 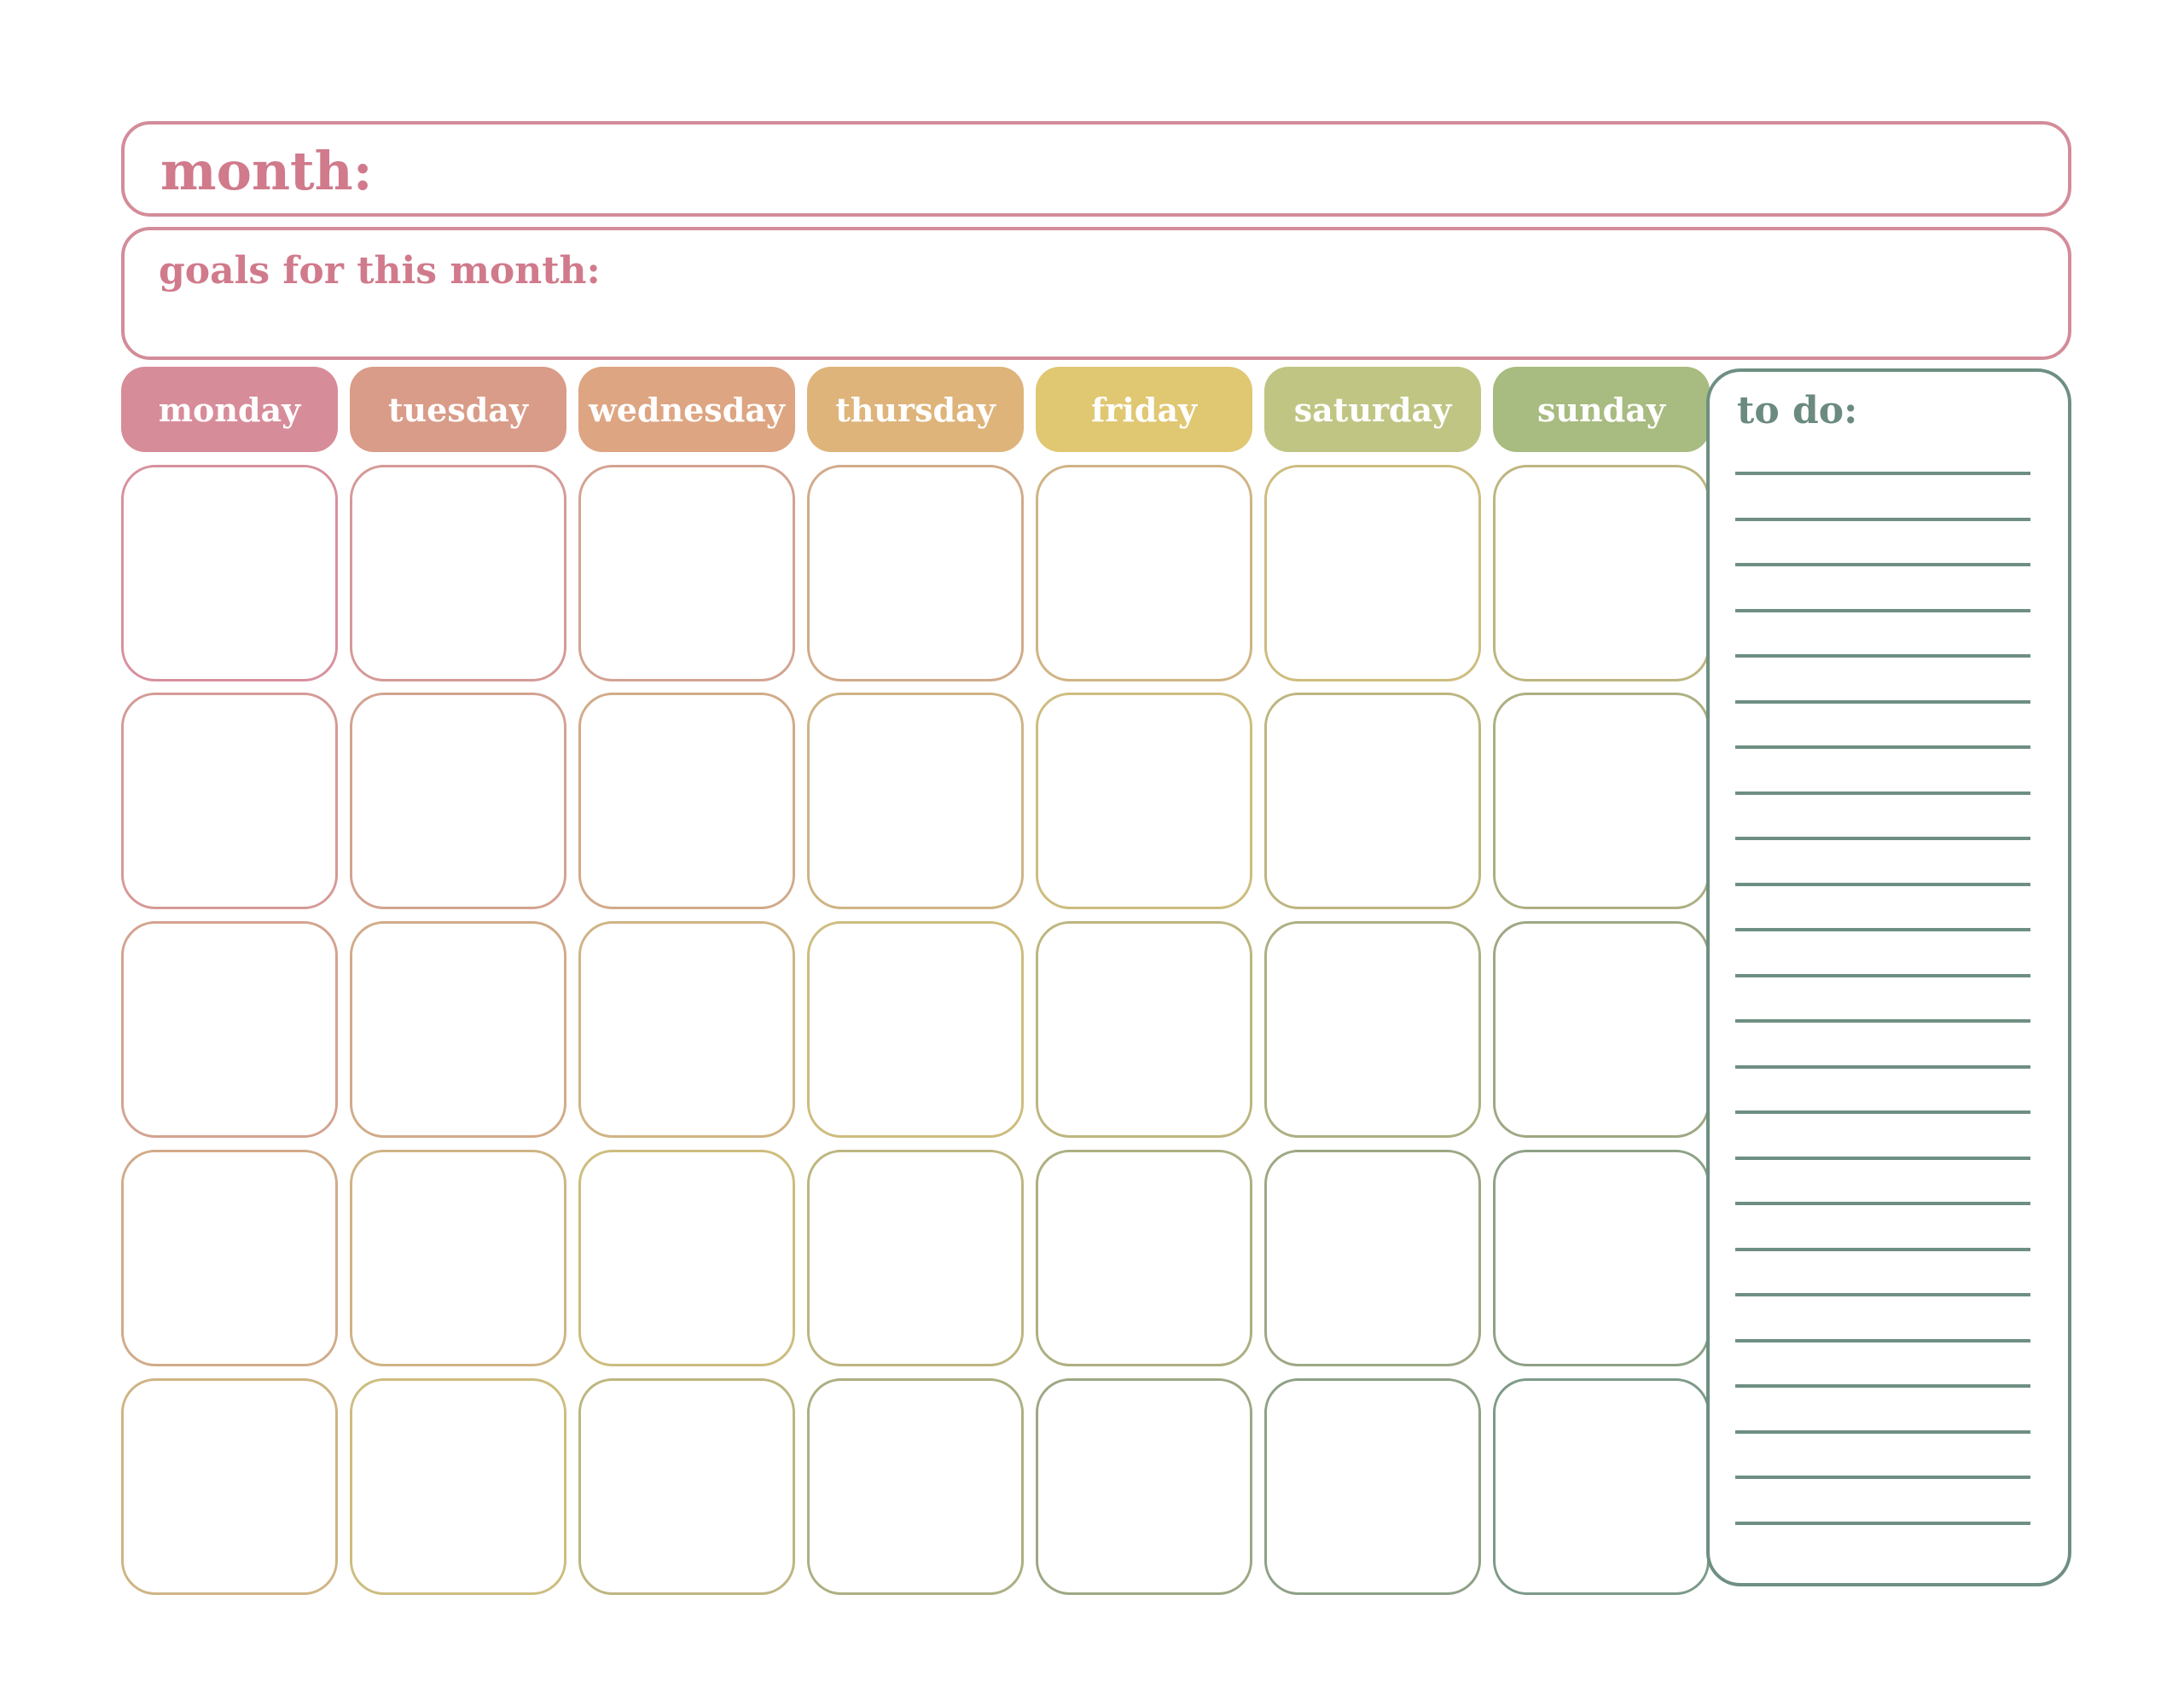 What do you see at coordinates (1372, 409) in the screenshot?
I see `day-header-saturday: saturday` at bounding box center [1372, 409].